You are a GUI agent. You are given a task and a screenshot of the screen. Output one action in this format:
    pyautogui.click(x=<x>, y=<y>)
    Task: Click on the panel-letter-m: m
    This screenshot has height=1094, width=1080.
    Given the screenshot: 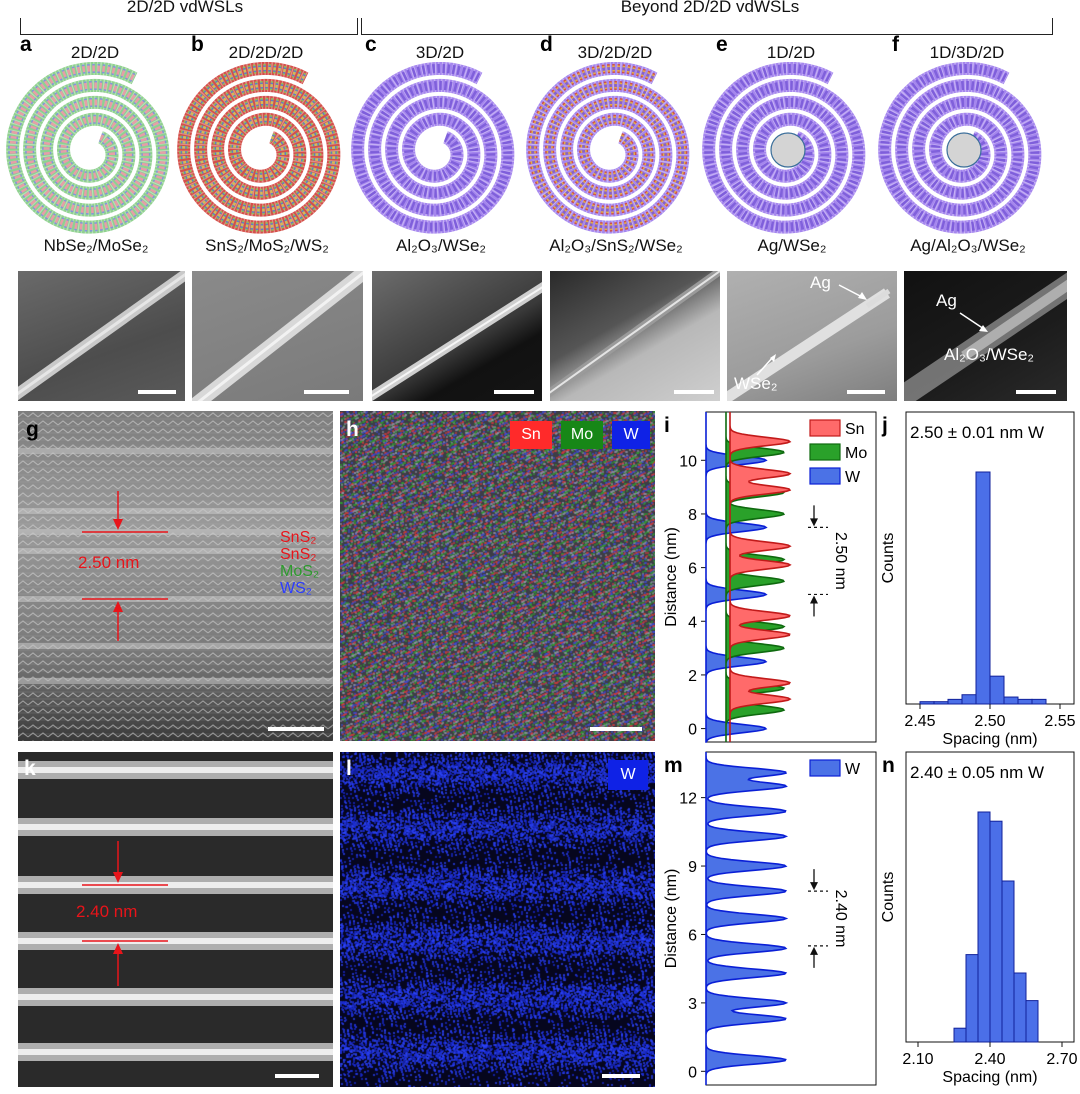 What is the action you would take?
    pyautogui.click(x=673, y=765)
    